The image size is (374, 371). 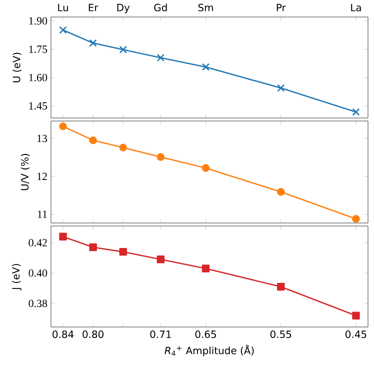 I want to click on x-tick-label: 0.65, so click(x=205, y=334).